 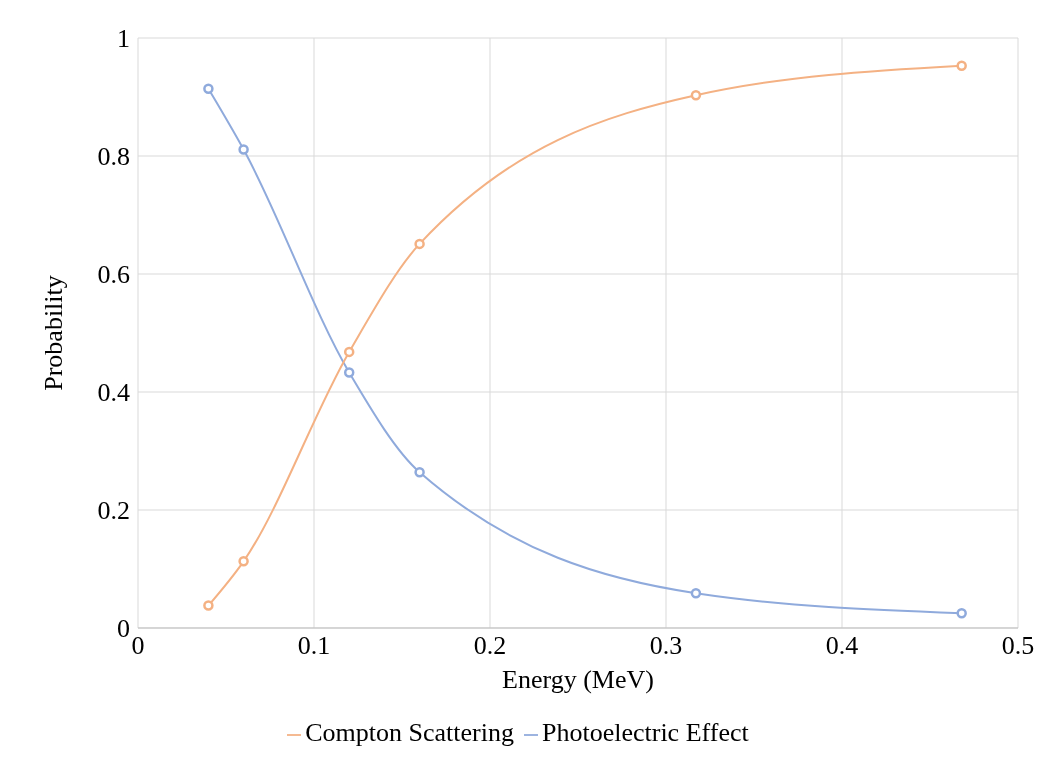 I want to click on x-axis-title: Energy (MeV), so click(x=578, y=679).